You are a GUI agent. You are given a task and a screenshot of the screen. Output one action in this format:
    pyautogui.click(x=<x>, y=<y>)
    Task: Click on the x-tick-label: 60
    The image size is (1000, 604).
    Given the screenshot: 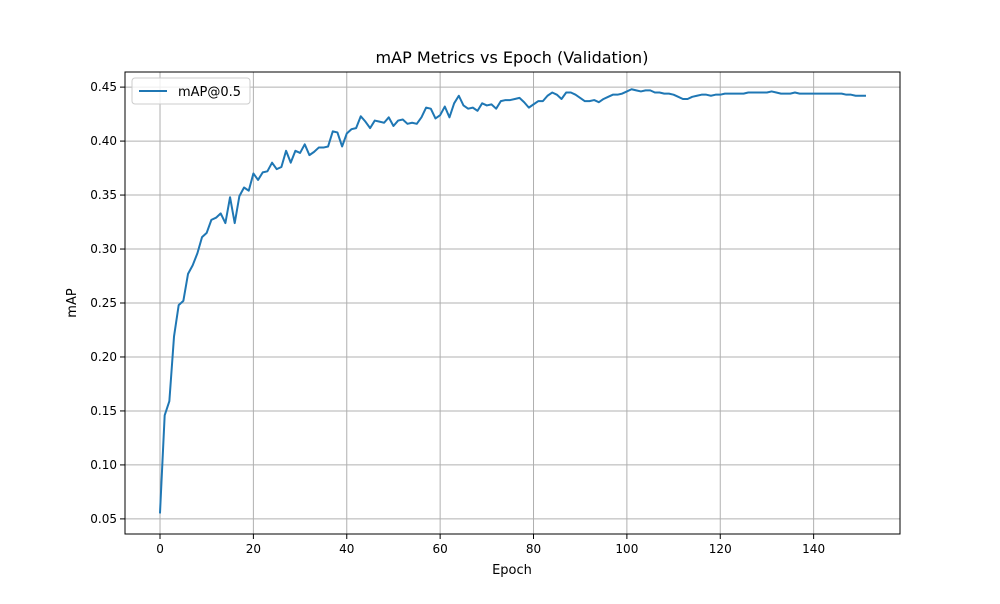 What is the action you would take?
    pyautogui.click(x=439, y=549)
    